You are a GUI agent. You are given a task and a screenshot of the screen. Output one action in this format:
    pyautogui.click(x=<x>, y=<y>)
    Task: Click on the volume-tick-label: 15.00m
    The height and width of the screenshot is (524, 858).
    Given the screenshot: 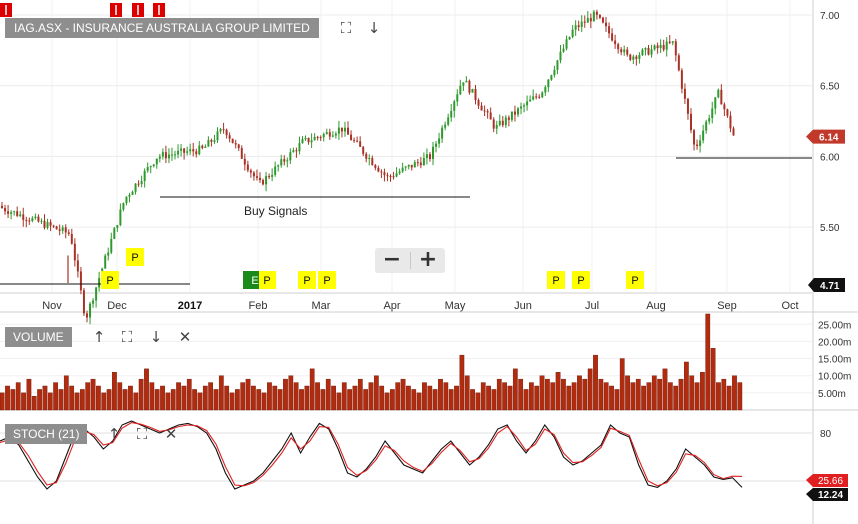 What is the action you would take?
    pyautogui.click(x=834, y=360)
    